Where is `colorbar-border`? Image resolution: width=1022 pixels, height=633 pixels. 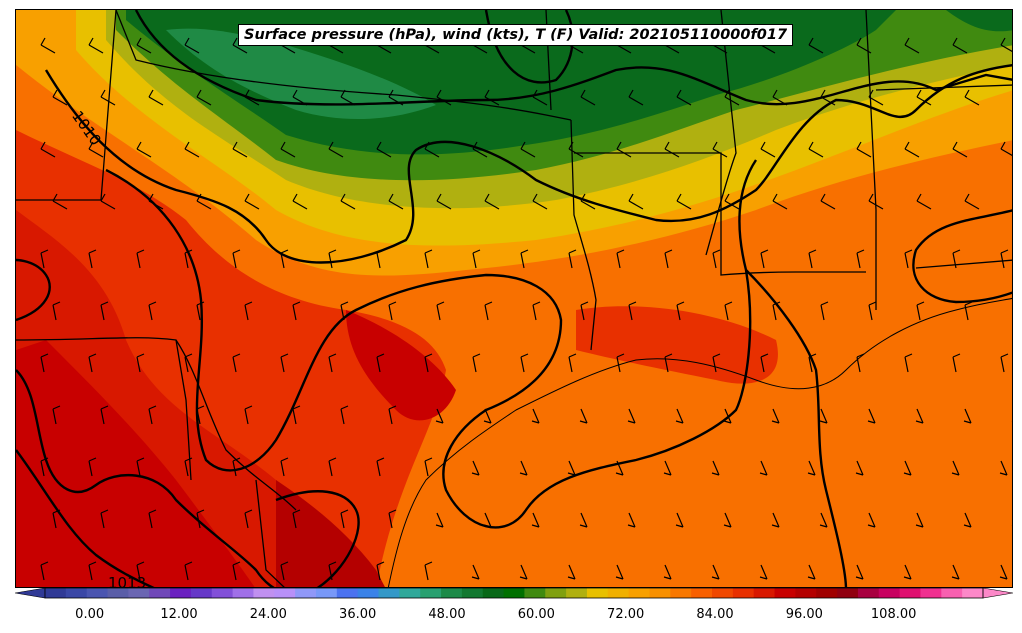
colorbar-border is located at coordinates (514, 593).